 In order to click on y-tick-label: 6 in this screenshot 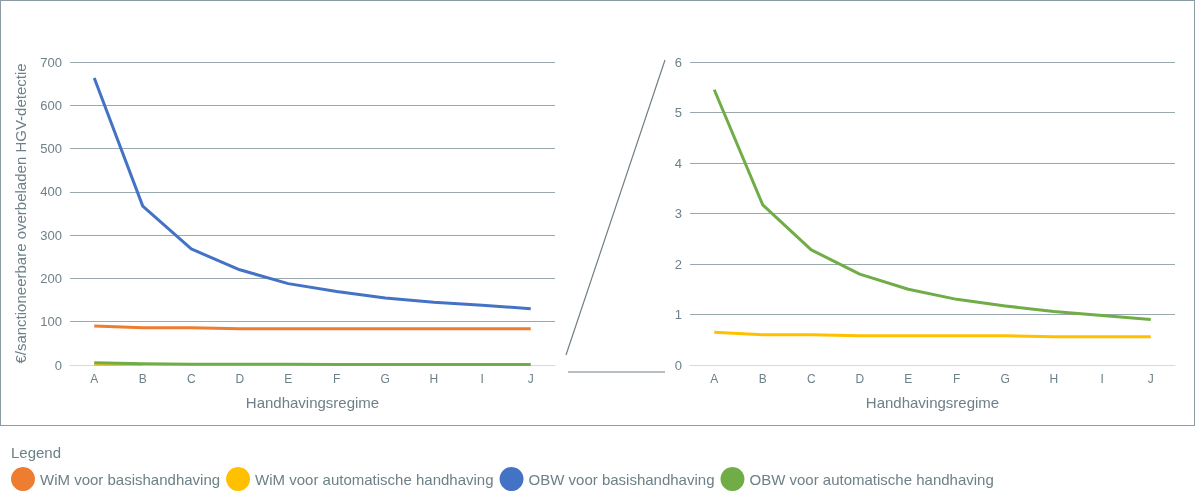, I will do `click(678, 62)`.